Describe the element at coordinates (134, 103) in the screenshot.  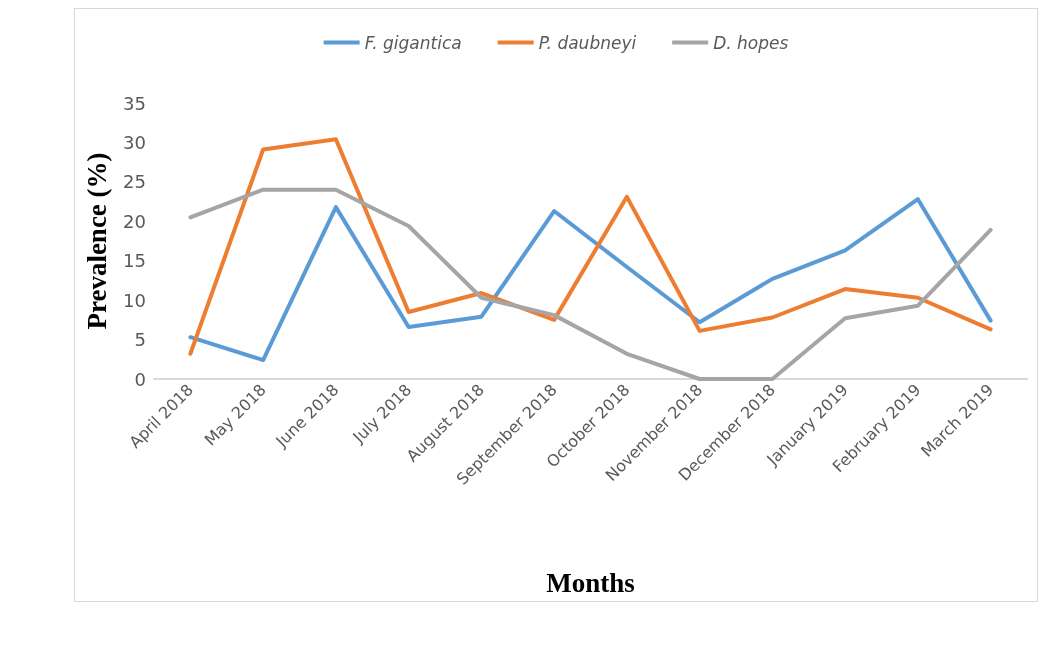
I see `y-tick-label: 35` at that location.